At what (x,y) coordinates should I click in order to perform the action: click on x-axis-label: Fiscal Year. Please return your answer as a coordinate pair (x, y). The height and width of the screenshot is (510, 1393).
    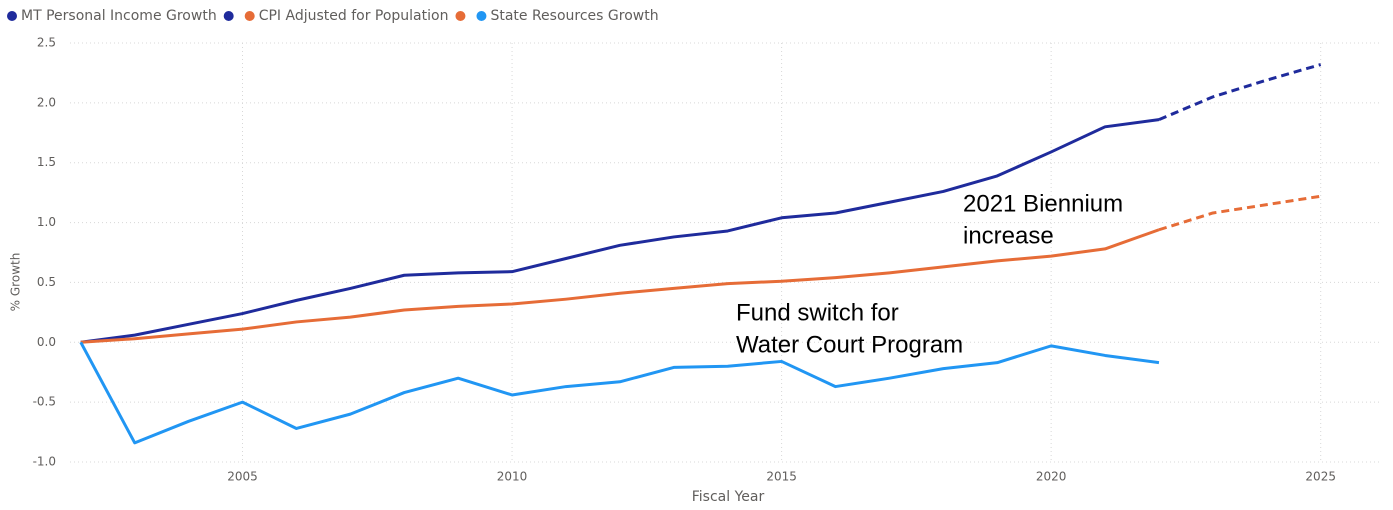
    Looking at the image, I should click on (728, 497).